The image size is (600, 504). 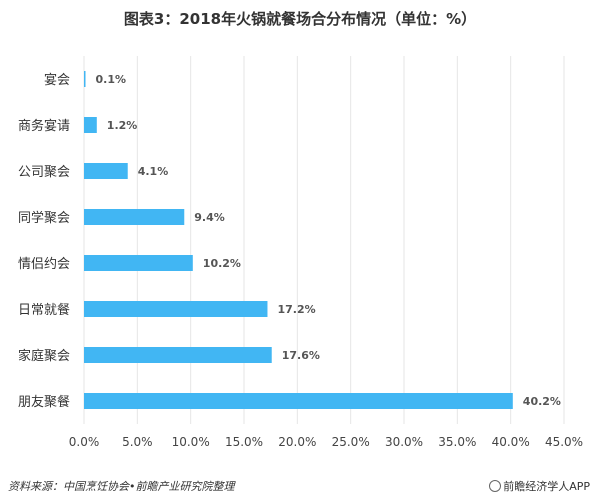 I want to click on category-label: 情侣约会, so click(x=44, y=264).